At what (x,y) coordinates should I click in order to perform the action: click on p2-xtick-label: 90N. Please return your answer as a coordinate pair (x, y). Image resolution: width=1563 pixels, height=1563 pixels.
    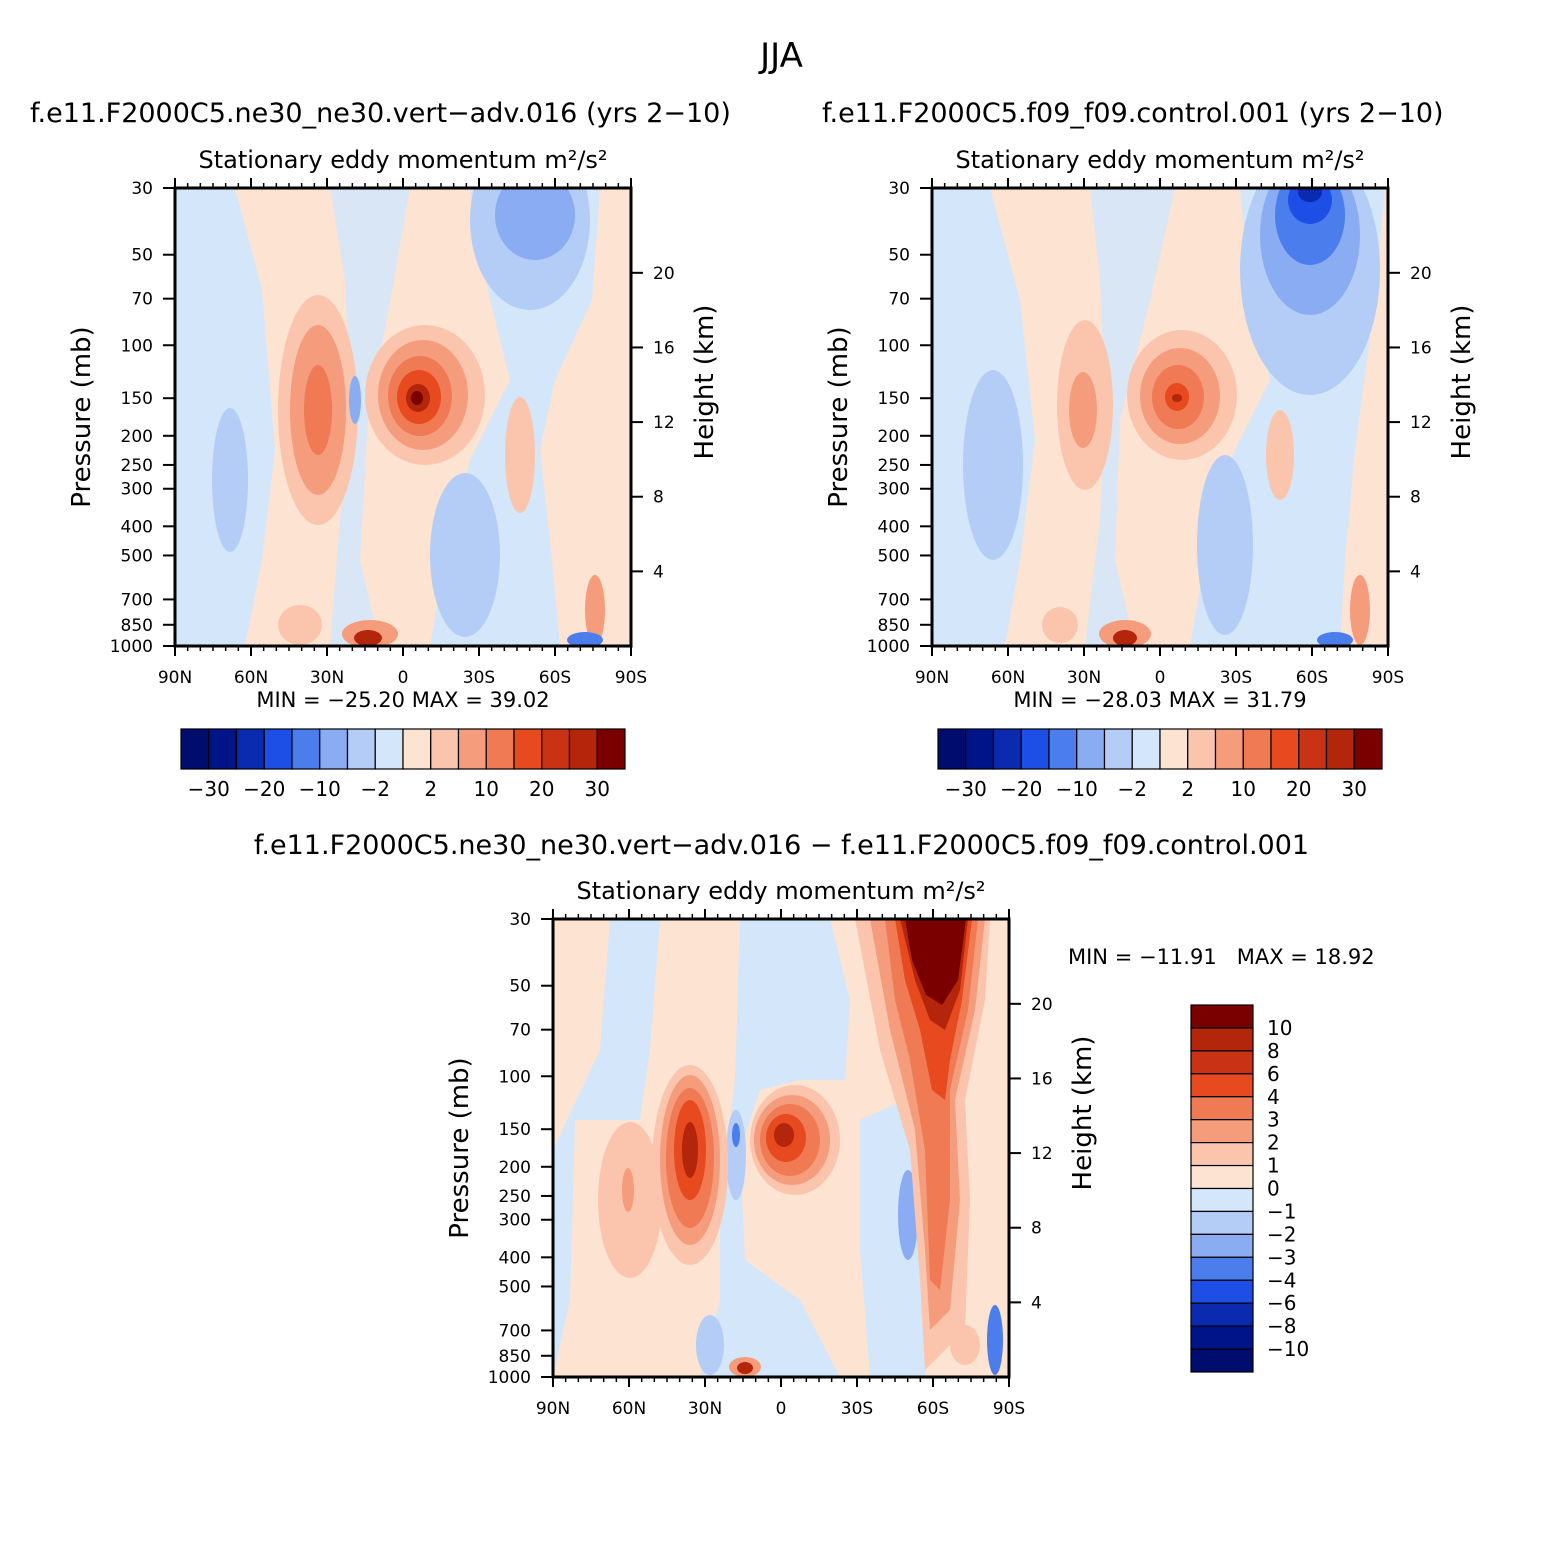
    Looking at the image, I should click on (932, 678).